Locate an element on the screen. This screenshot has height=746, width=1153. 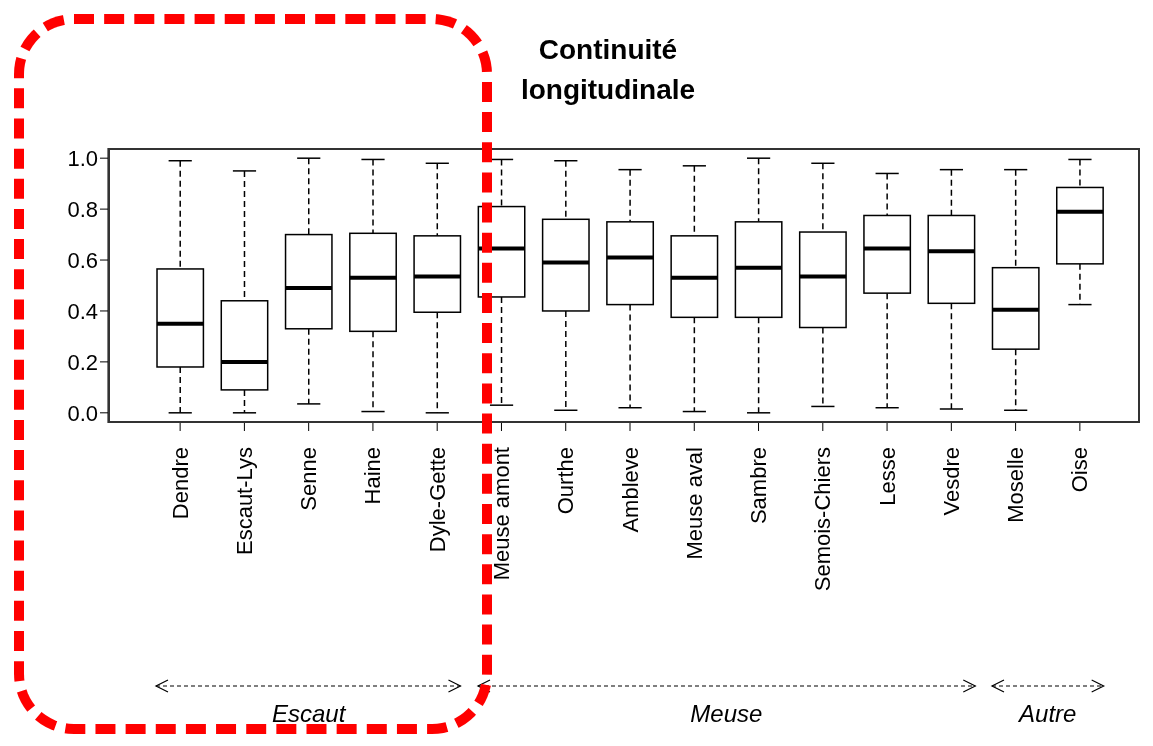
x-tick-label: Sambre is located at coordinates (759, 486).